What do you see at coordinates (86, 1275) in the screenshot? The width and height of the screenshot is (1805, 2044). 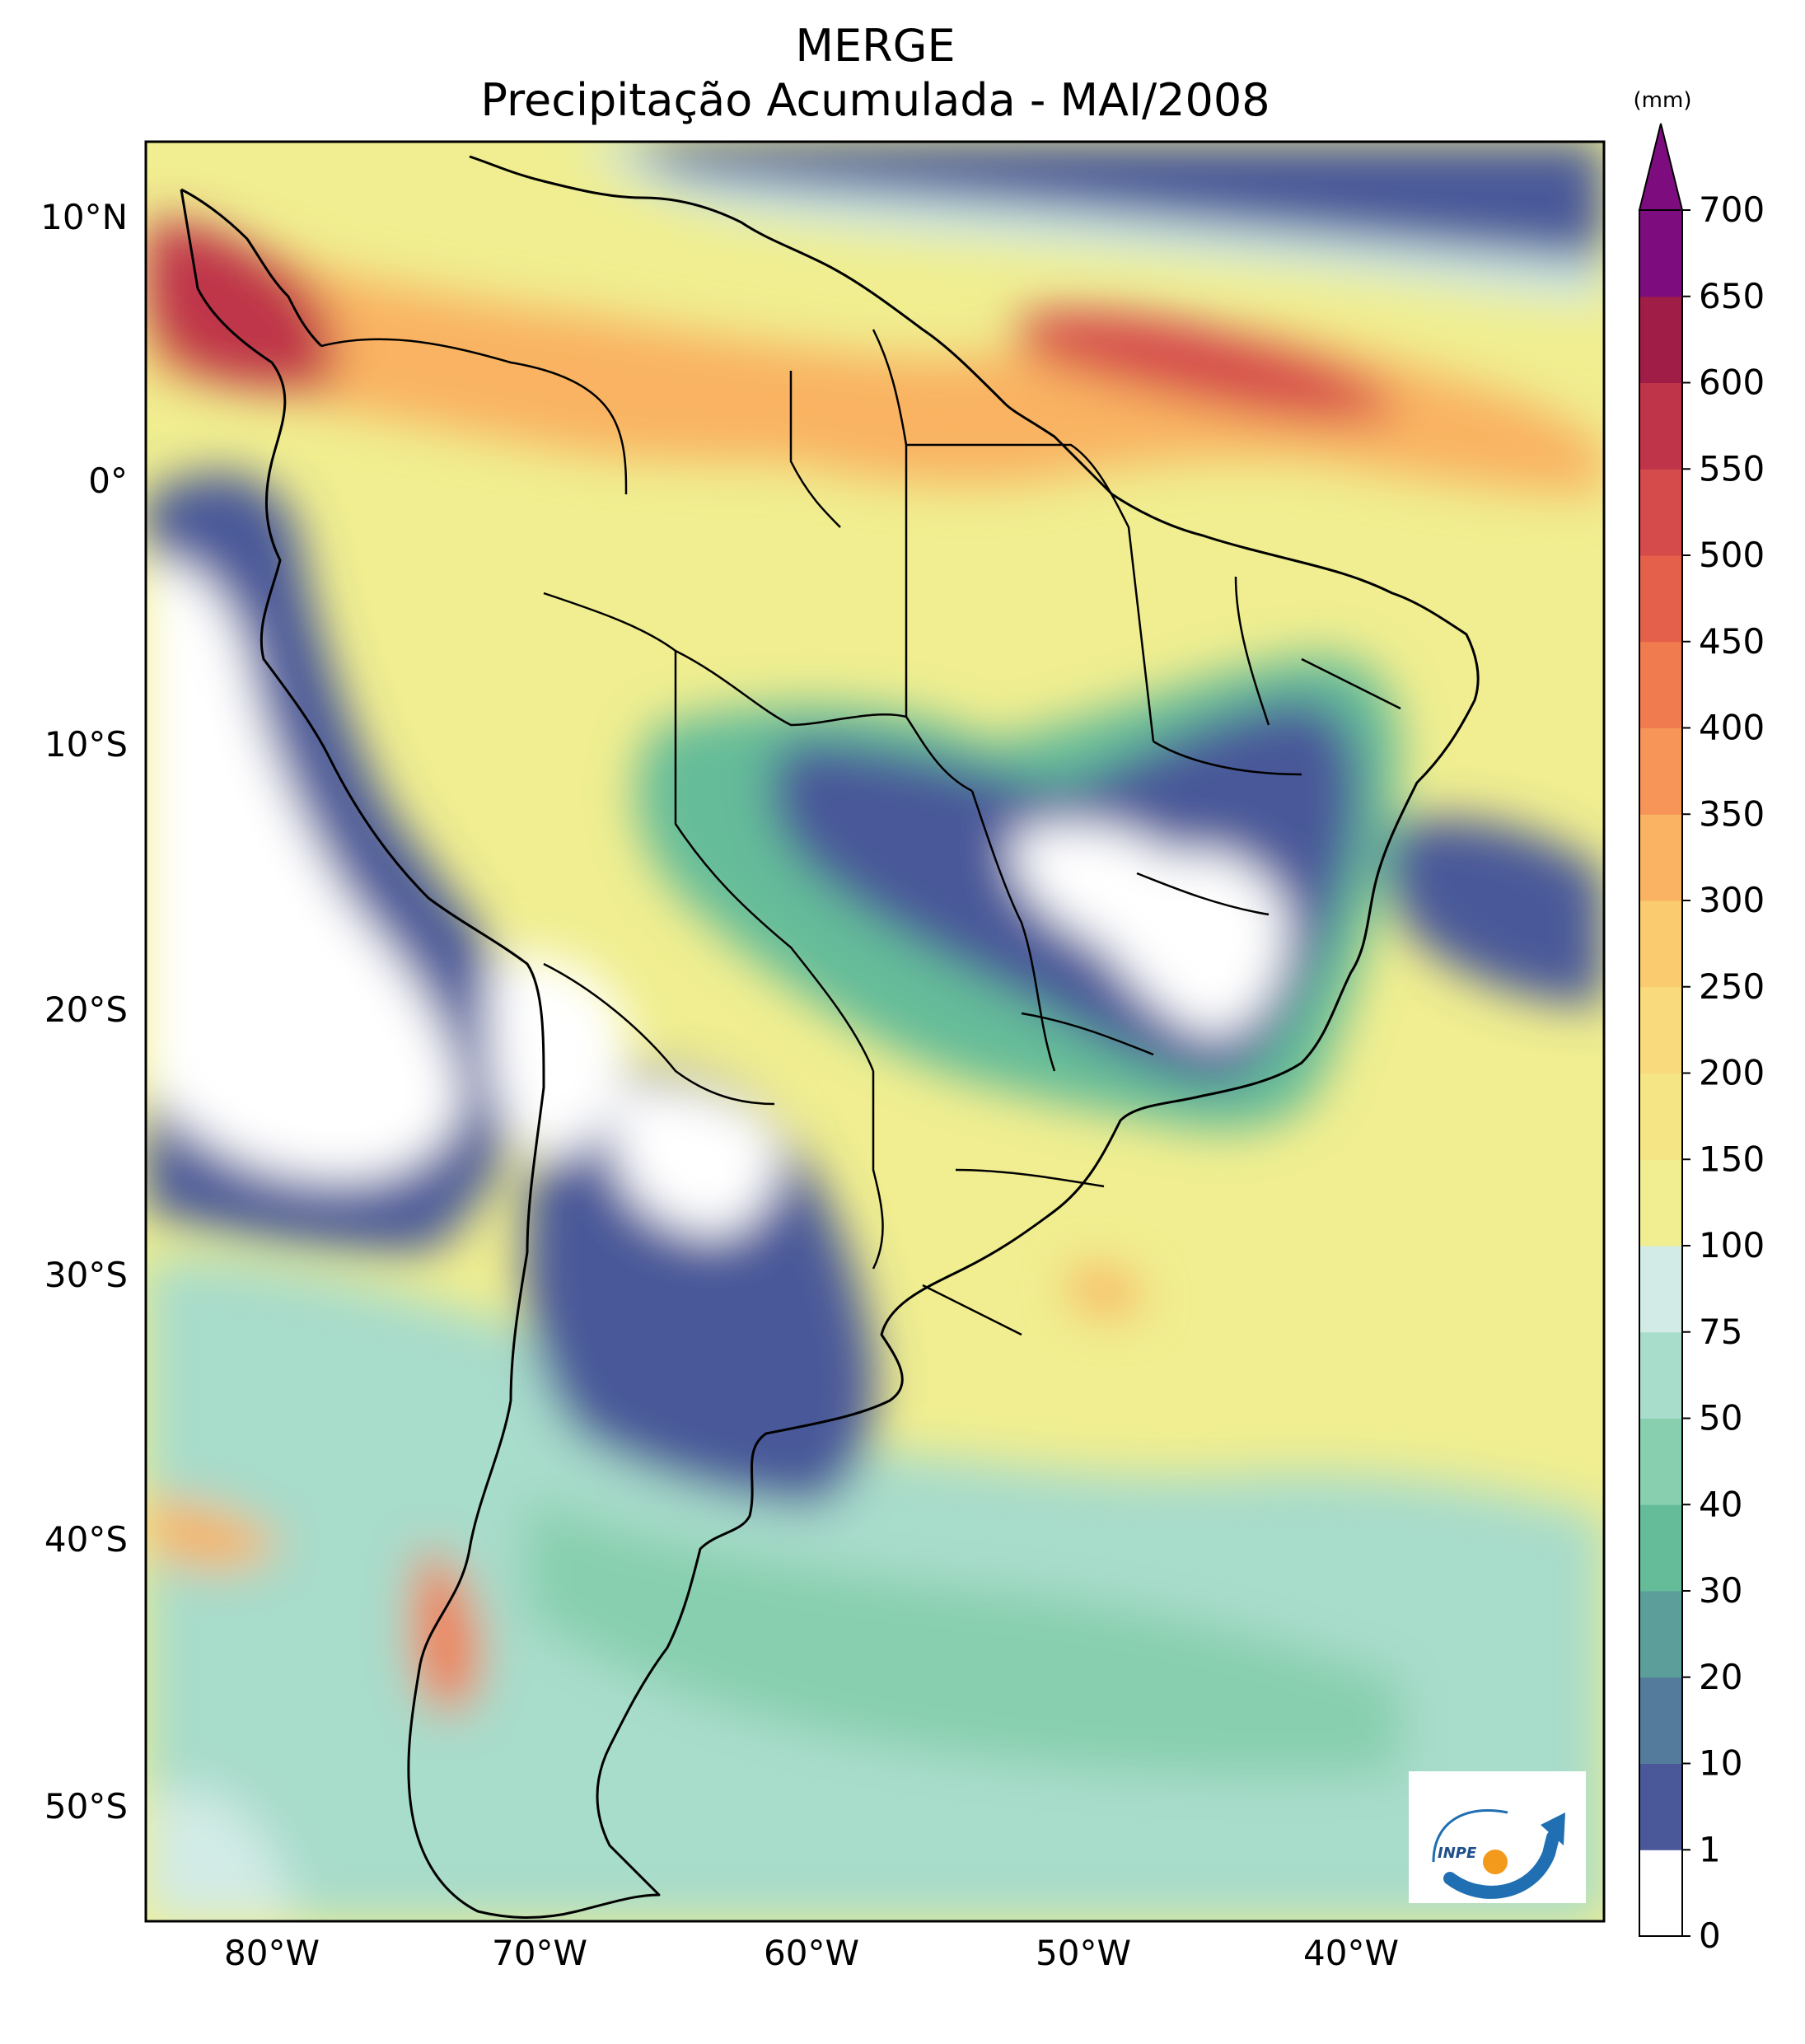 I see `lat-label: 30°S` at bounding box center [86, 1275].